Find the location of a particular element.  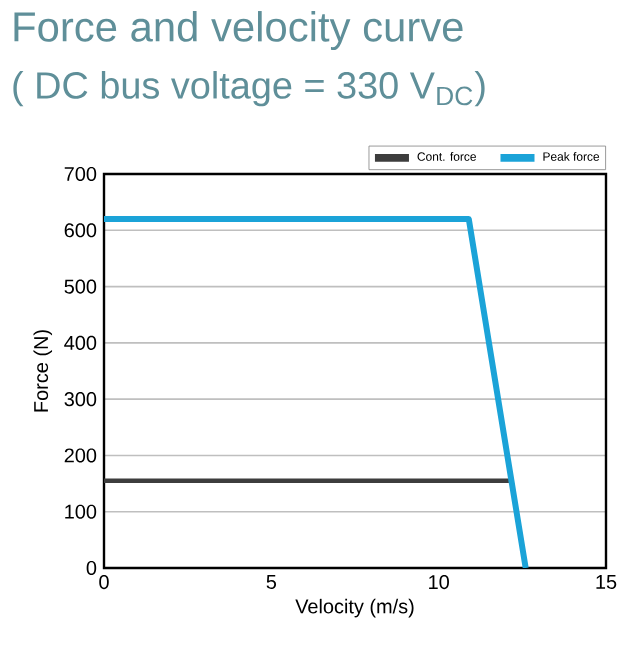

chart-title: Force and velocity curve is located at coordinates (238, 31).